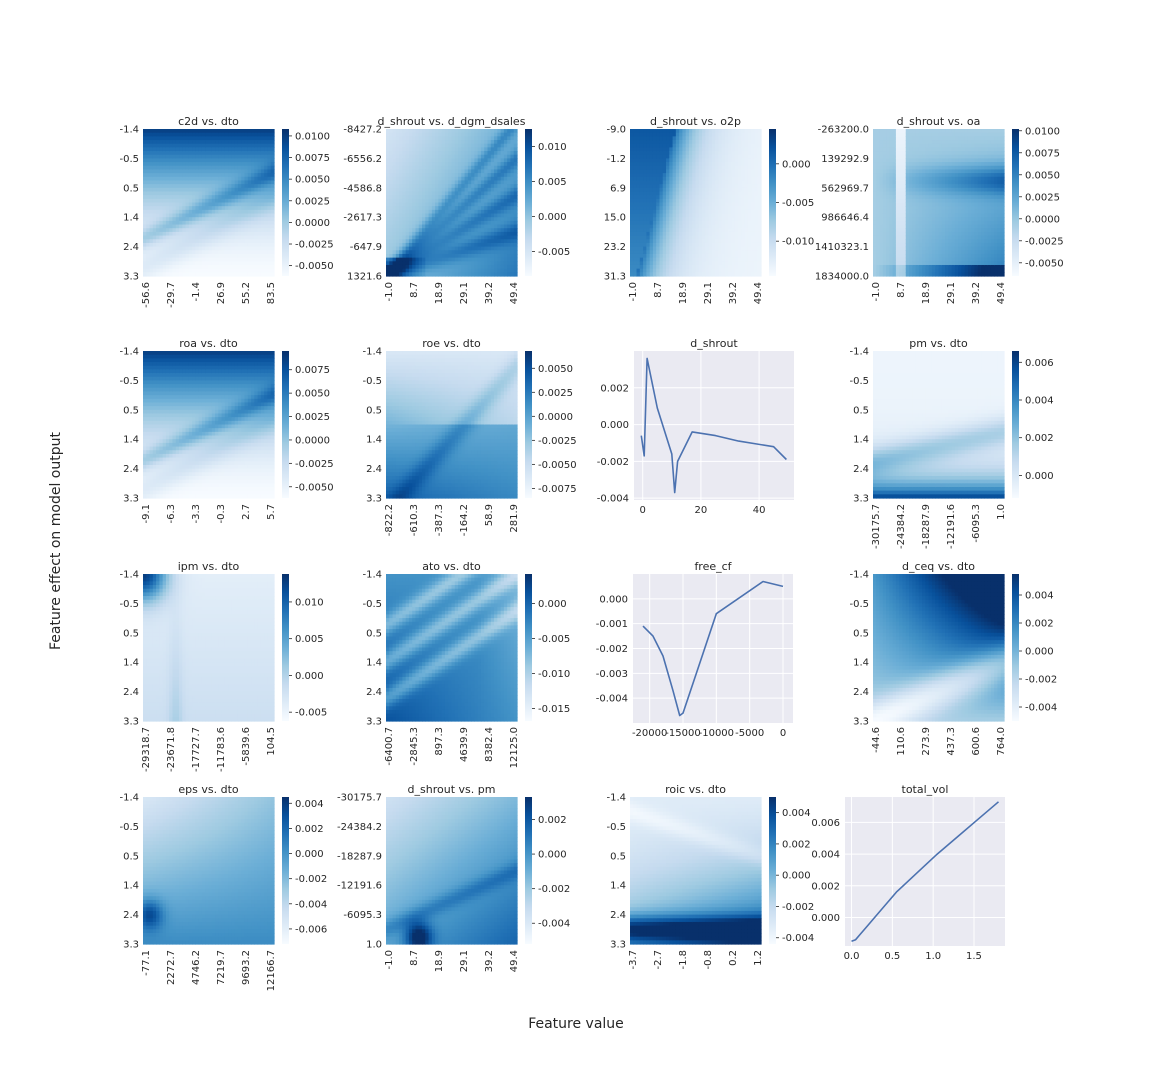 The height and width of the screenshot is (1080, 1152). What do you see at coordinates (366, 247) in the screenshot?
I see `y-tick-label: -647.9` at bounding box center [366, 247].